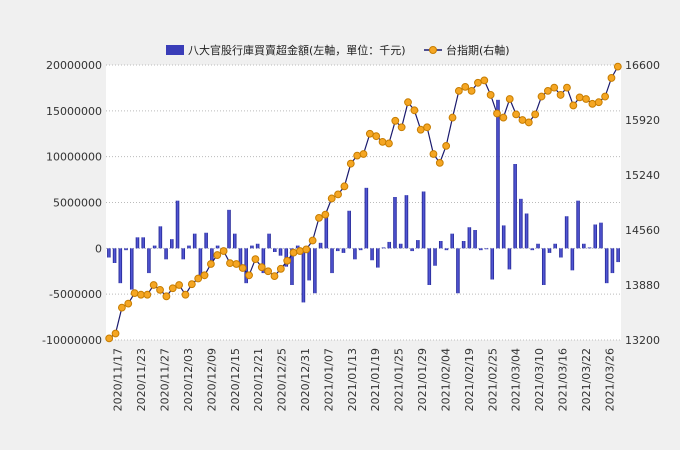 The height and width of the screenshot is (450, 680). Describe the element at coordinates (352, 379) in the screenshot. I see `x-label-10: 2021/01/13` at that location.